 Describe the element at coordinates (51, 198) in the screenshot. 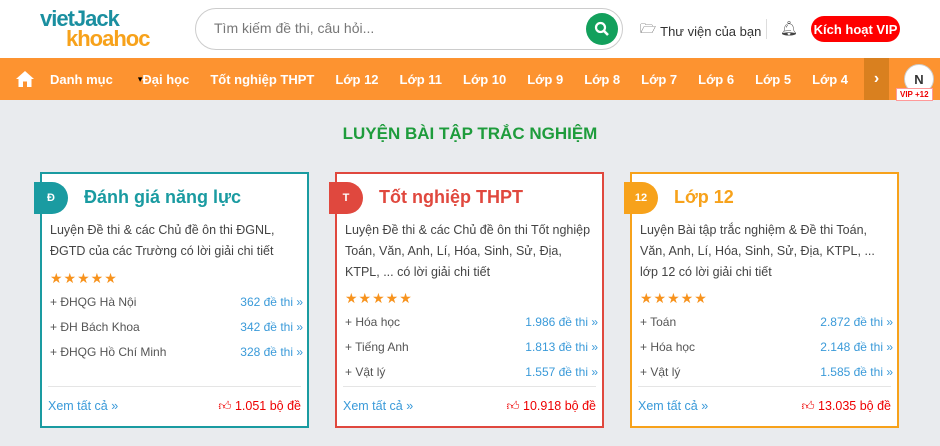

I see `card-badge: Đ` at that location.